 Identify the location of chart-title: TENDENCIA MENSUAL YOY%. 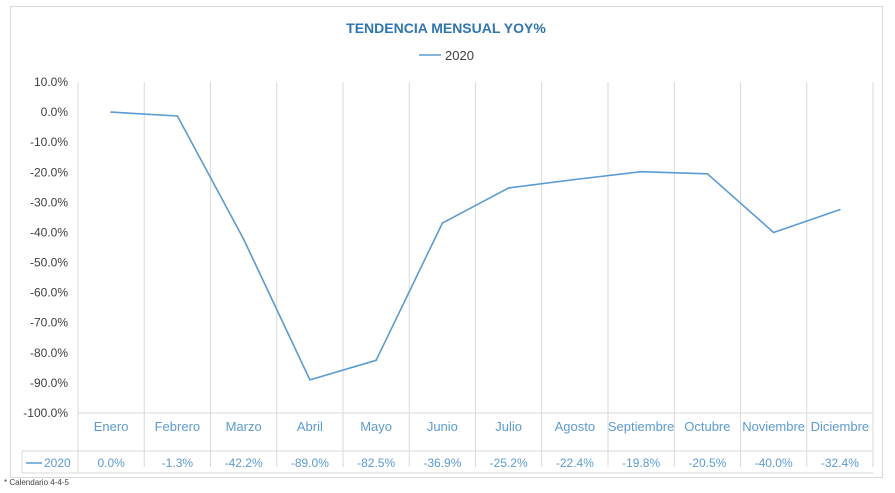
(446, 28).